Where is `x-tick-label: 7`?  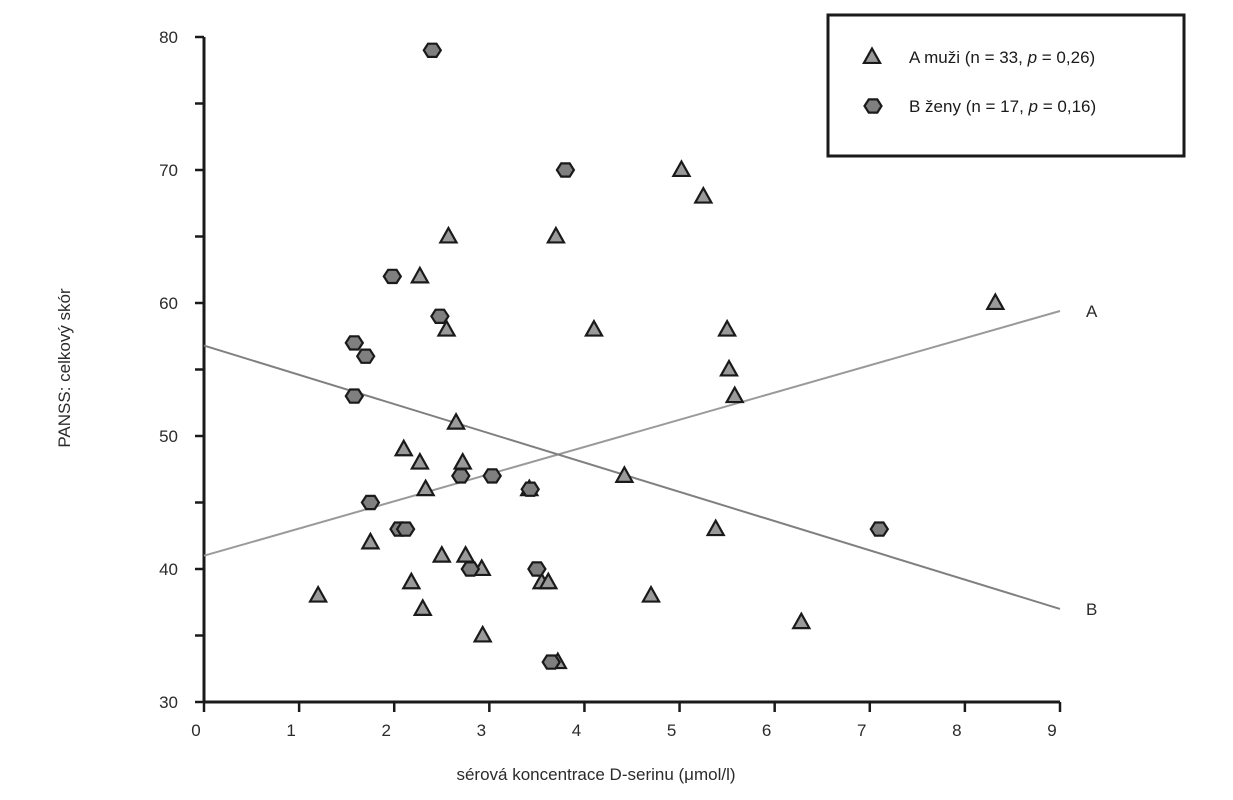 x-tick-label: 7 is located at coordinates (861, 730).